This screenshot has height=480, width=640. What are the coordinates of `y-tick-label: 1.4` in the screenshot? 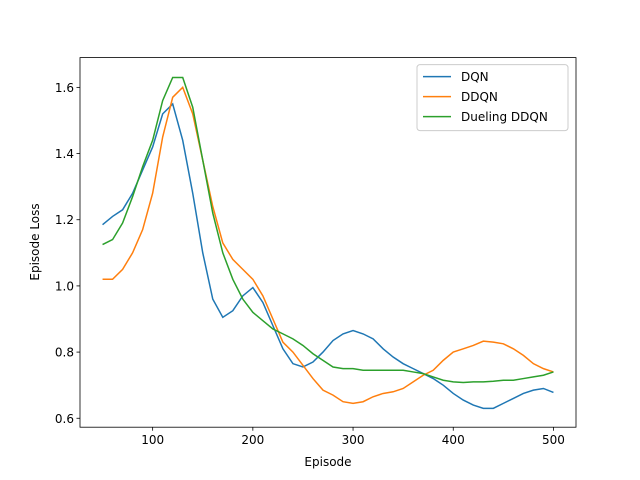 It's located at (64, 154).